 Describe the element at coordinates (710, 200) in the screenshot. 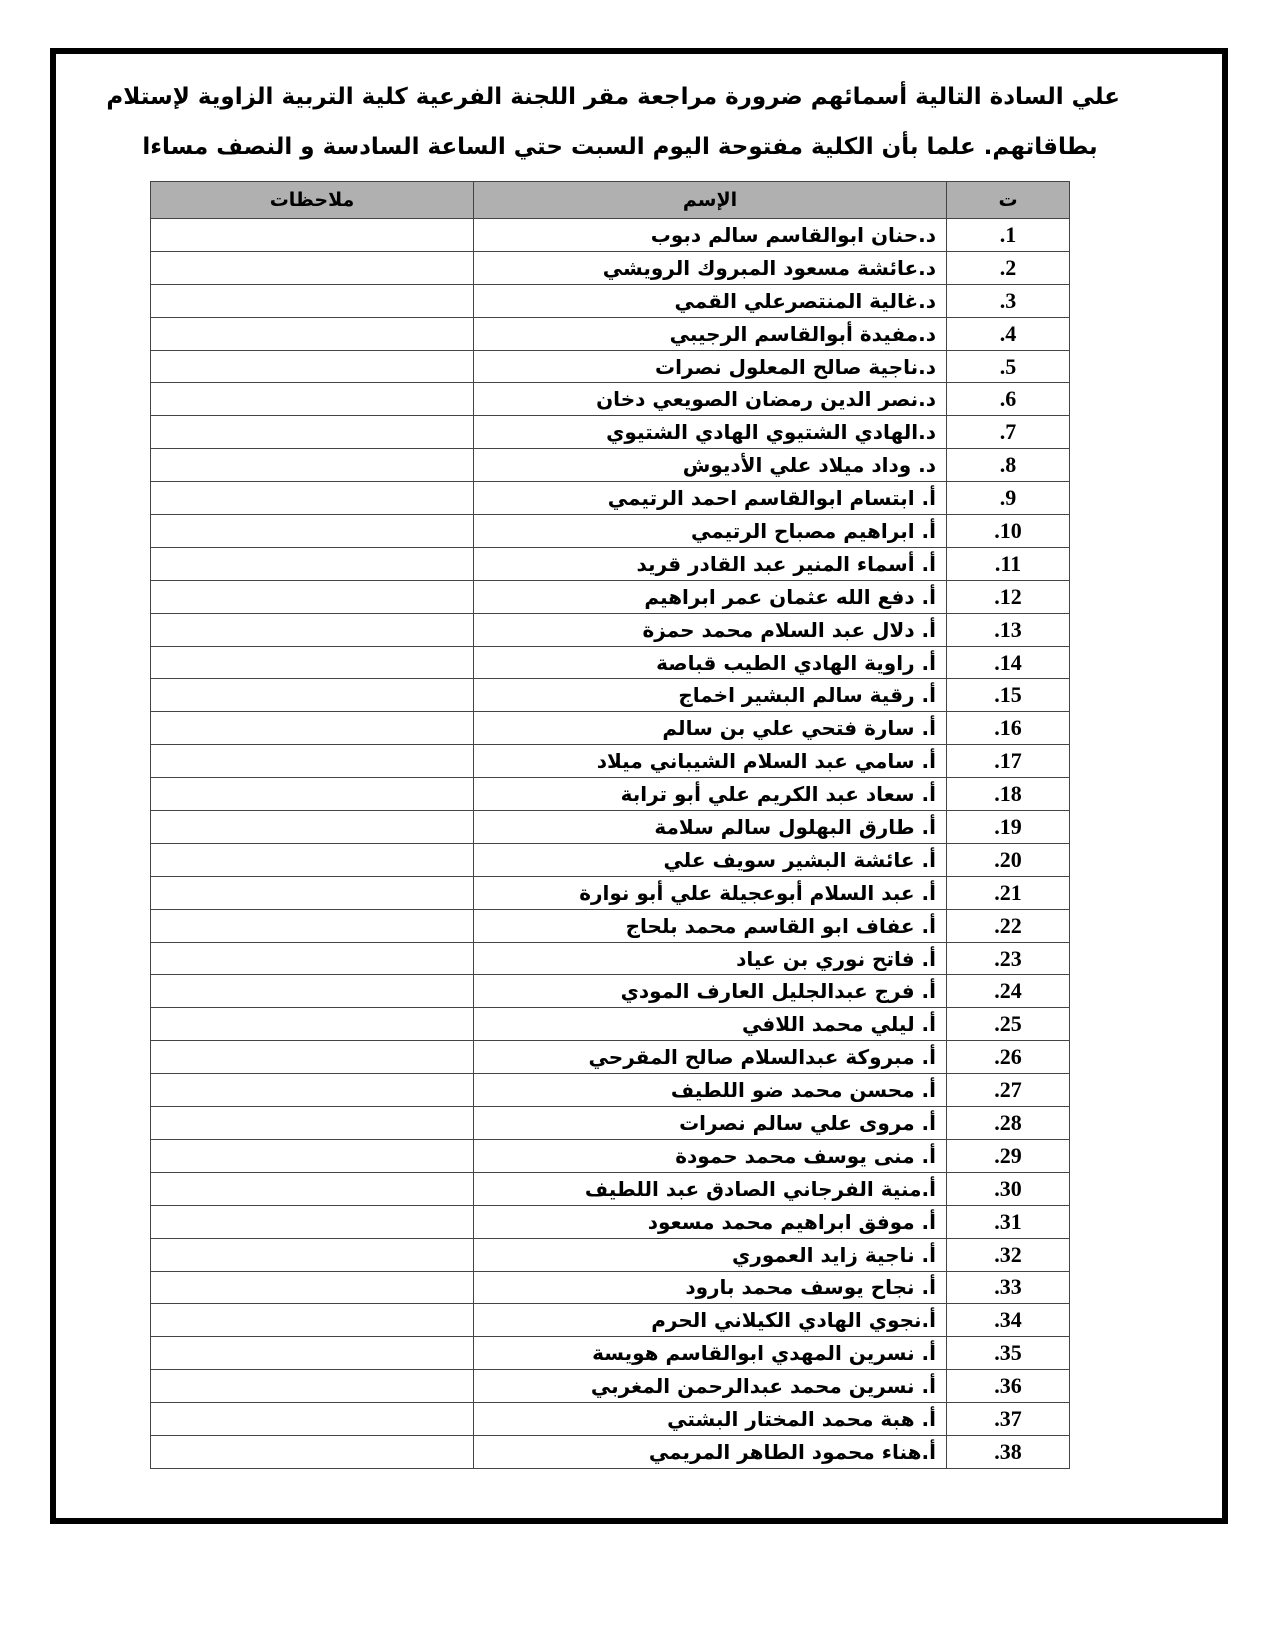

I see `column-header: الإسم` at that location.